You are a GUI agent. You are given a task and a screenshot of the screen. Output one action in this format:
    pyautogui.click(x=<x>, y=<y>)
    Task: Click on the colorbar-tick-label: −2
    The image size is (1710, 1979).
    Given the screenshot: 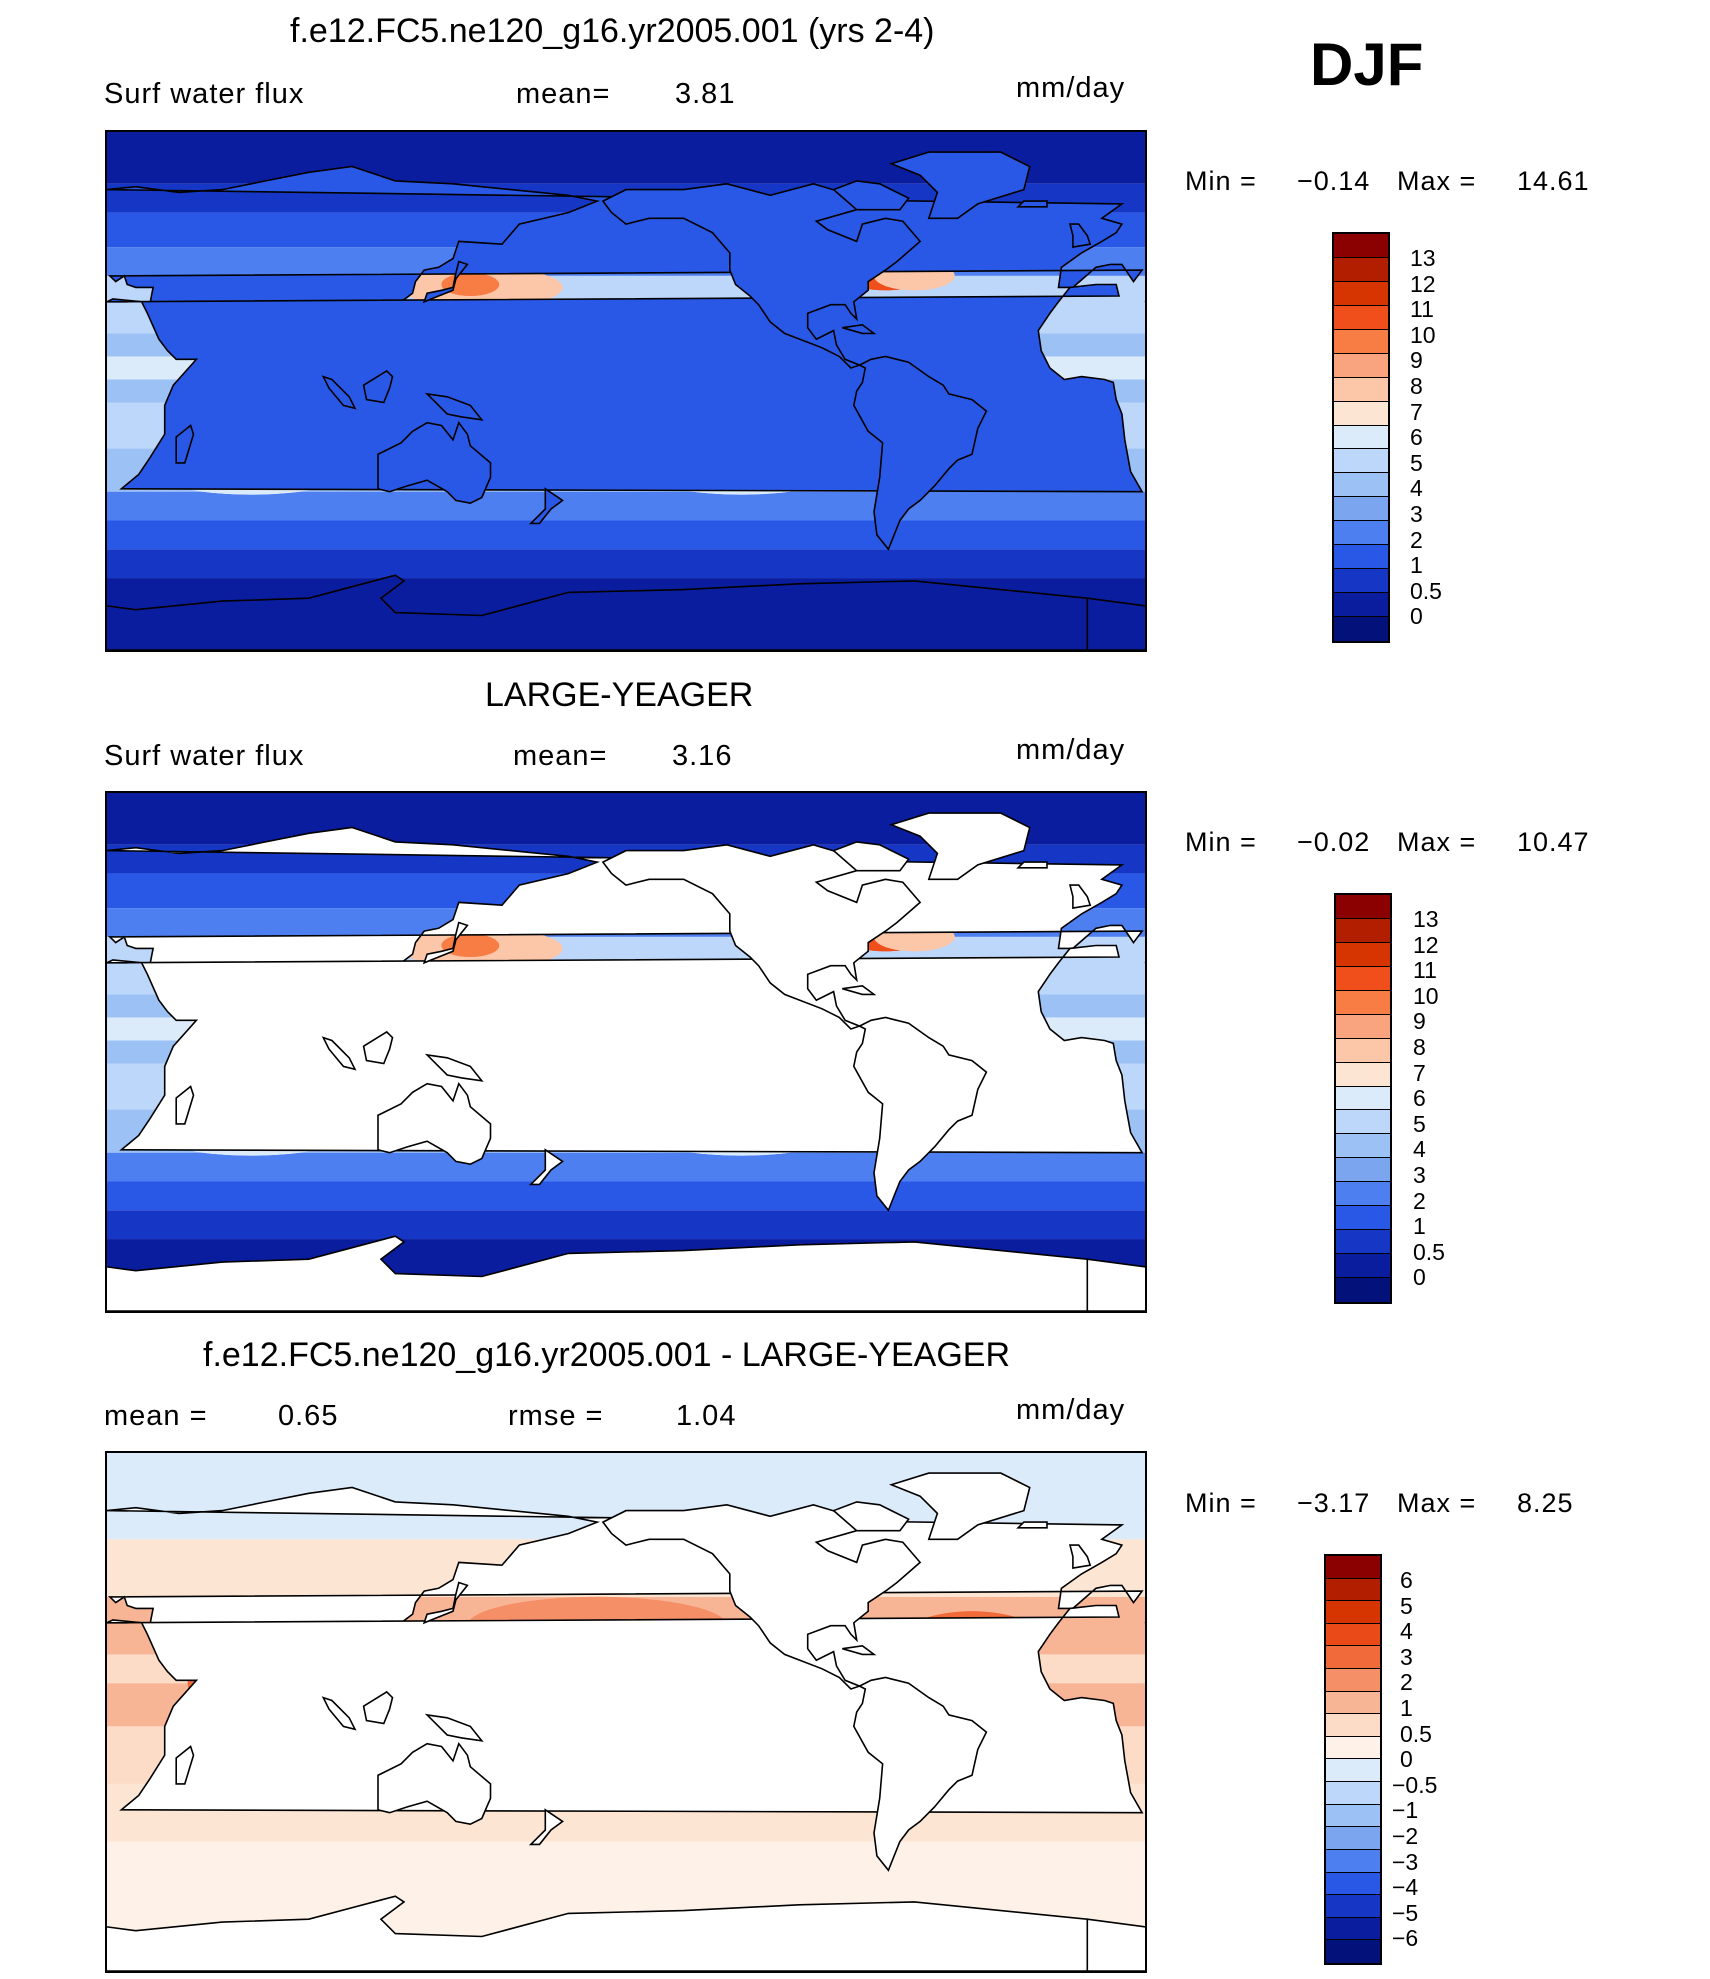 What is the action you would take?
    pyautogui.click(x=1405, y=1836)
    